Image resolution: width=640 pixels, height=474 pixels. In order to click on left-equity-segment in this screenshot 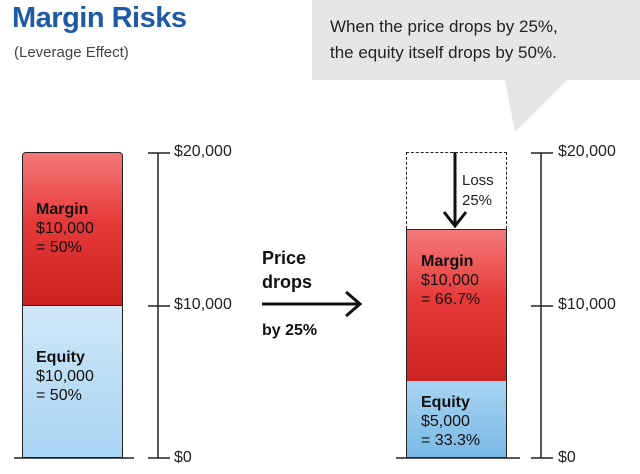, I will do `click(72, 382)`.